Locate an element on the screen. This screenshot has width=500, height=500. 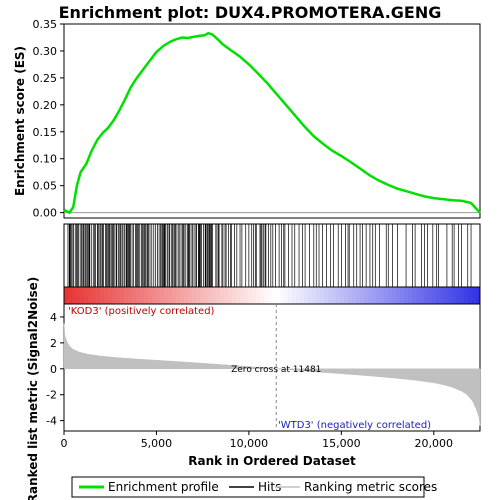
x-tick-label: 20,000 is located at coordinates (434, 443).